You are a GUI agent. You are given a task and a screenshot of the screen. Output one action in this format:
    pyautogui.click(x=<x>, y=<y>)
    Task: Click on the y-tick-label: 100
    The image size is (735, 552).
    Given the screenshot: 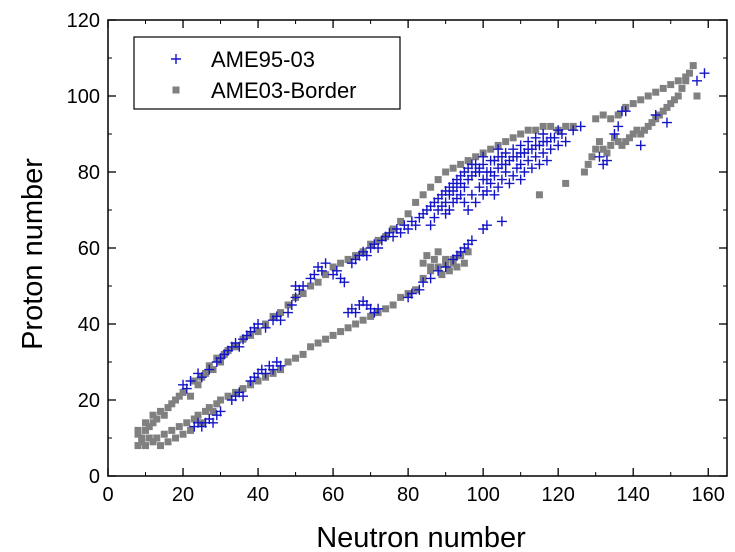 What is the action you would take?
    pyautogui.click(x=83, y=97)
    